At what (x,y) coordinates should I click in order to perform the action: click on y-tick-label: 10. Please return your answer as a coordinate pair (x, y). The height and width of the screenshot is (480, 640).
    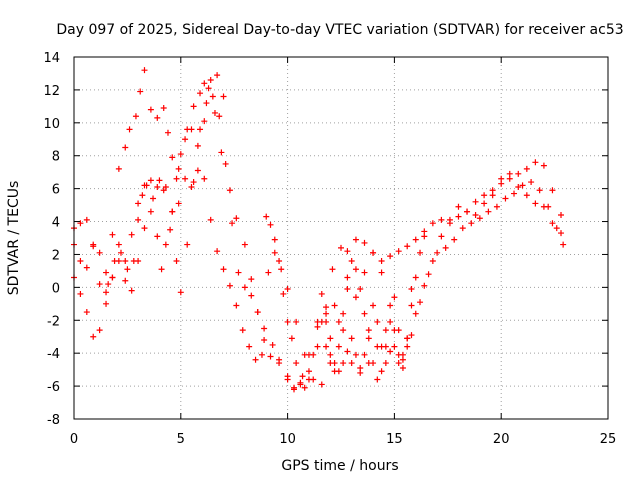
    Looking at the image, I should click on (51, 124).